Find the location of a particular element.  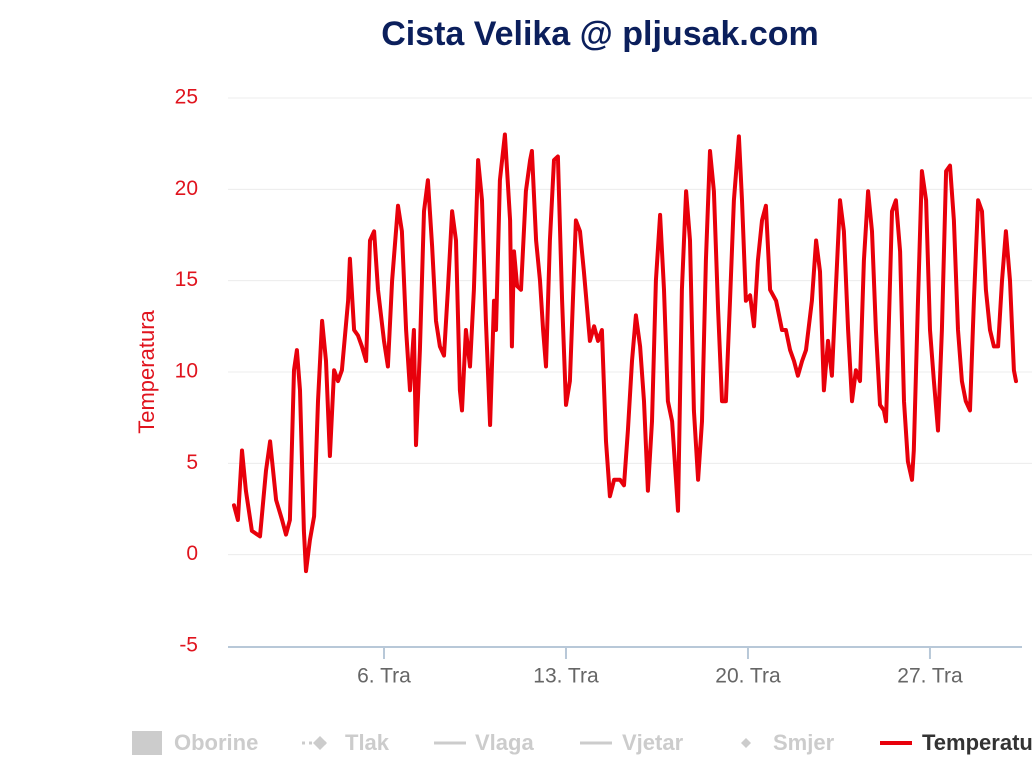

y-tick-label: 5 is located at coordinates (192, 462).